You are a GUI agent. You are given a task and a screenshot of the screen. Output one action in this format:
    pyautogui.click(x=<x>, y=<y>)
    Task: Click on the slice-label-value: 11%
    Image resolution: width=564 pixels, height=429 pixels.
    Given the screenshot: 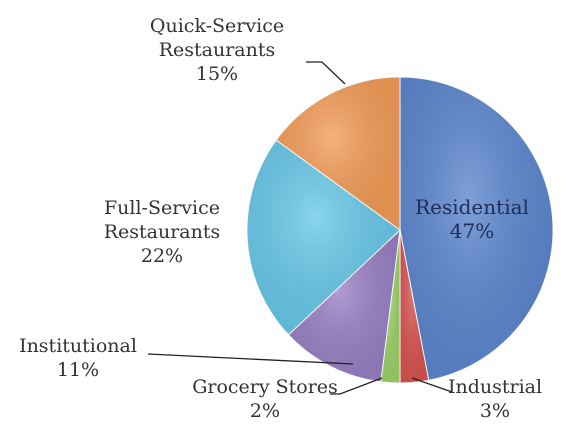 What is the action you would take?
    pyautogui.click(x=78, y=370)
    